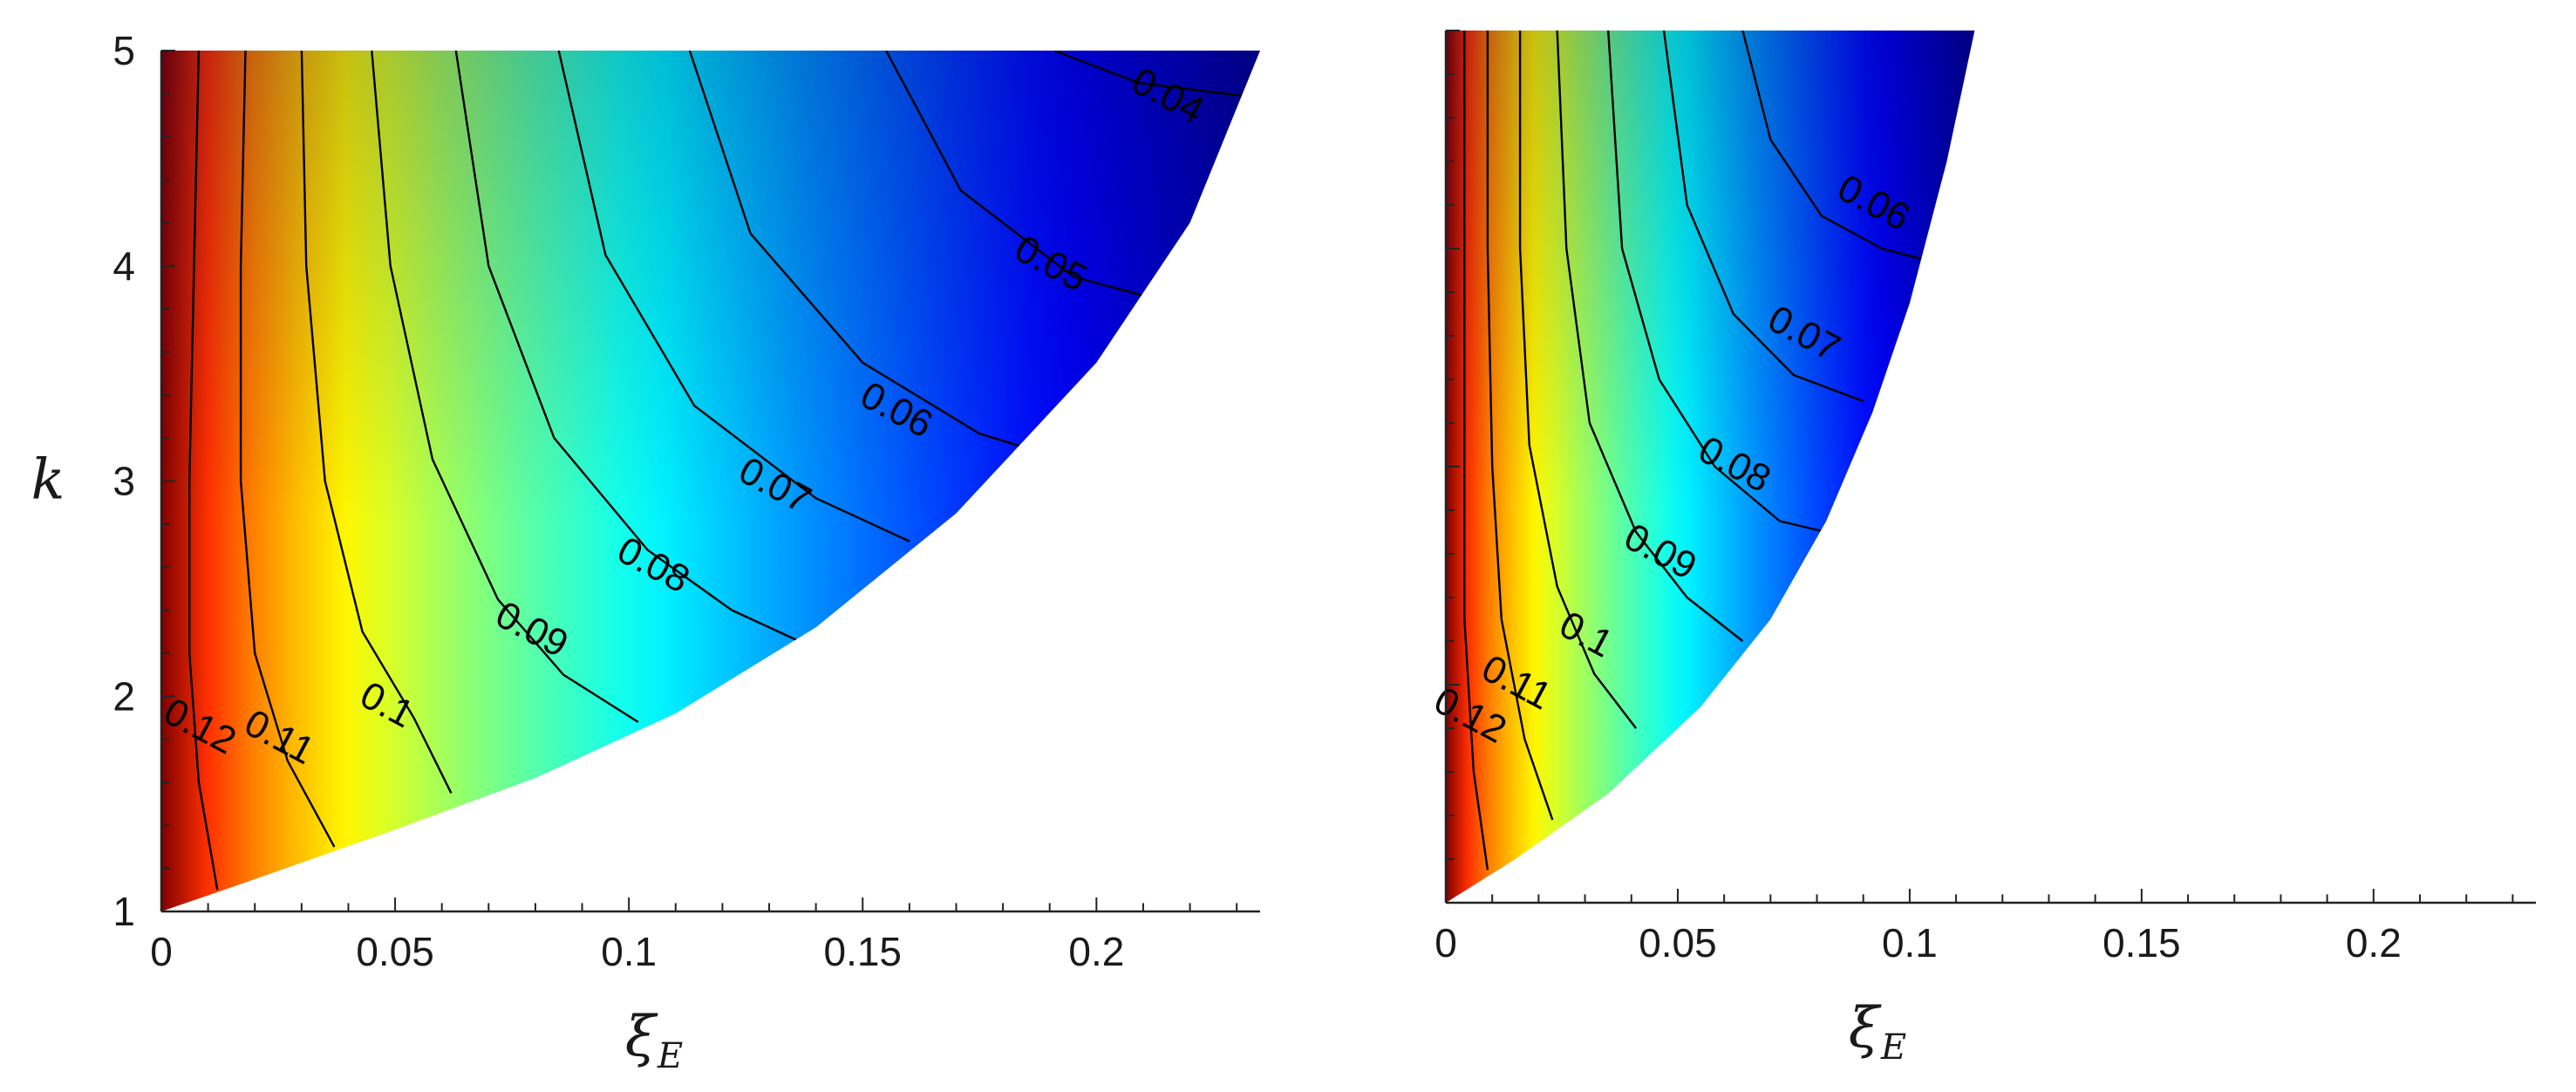 The image size is (2576, 1092). What do you see at coordinates (123, 911) in the screenshot?
I see `y-tick-label: 1` at bounding box center [123, 911].